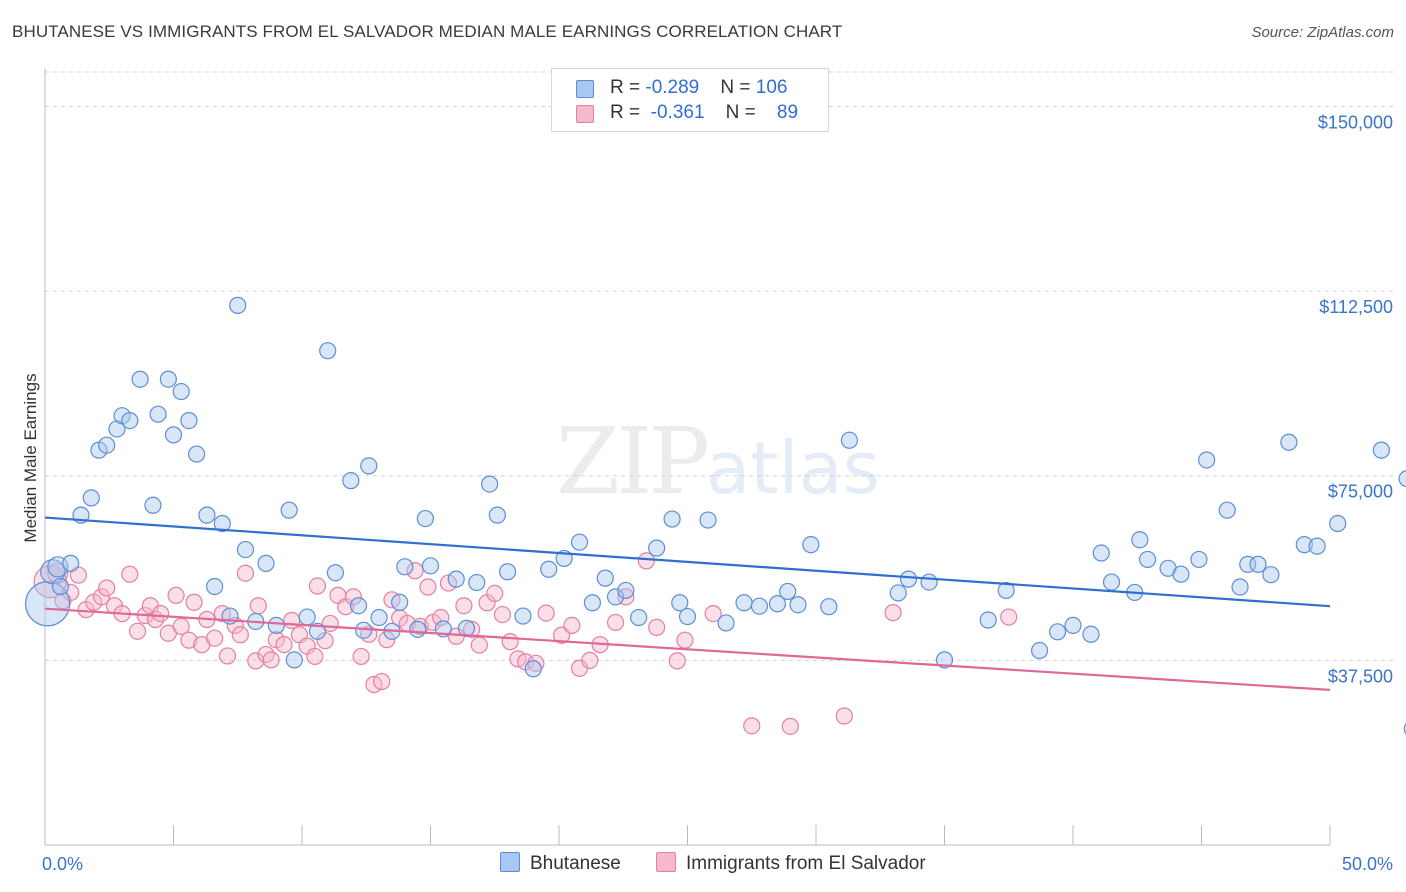 The width and height of the screenshot is (1406, 892). What do you see at coordinates (687, 649) in the screenshot?
I see `trend-line-el-salvador` at bounding box center [687, 649].